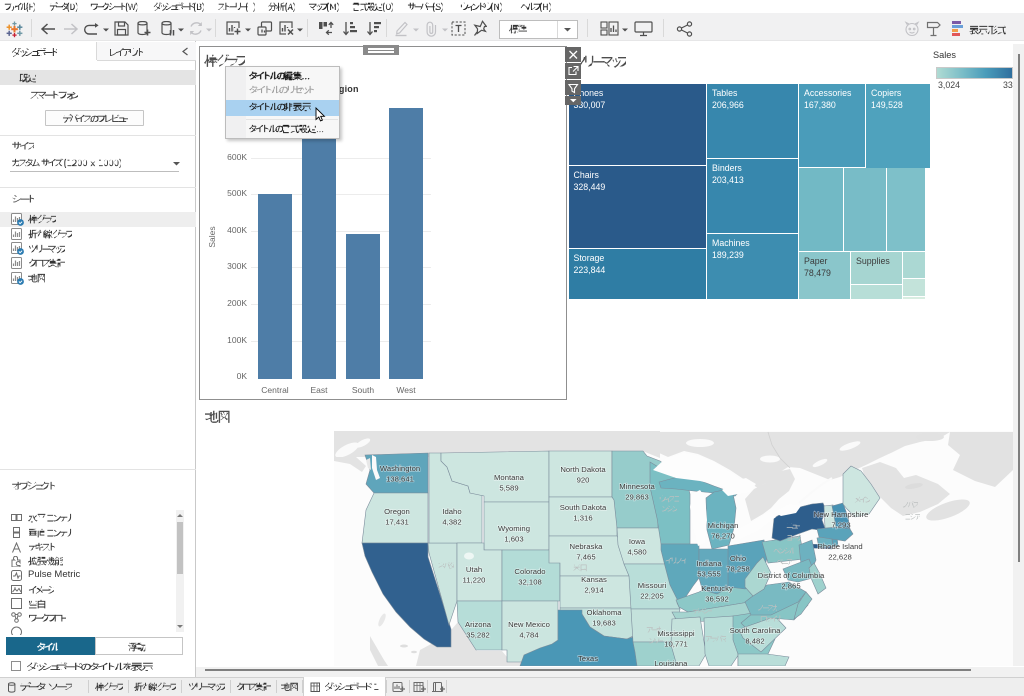 This screenshot has width=1024, height=696. What do you see at coordinates (582, 518) in the screenshot?
I see `svg-text: 1,316` at bounding box center [582, 518].